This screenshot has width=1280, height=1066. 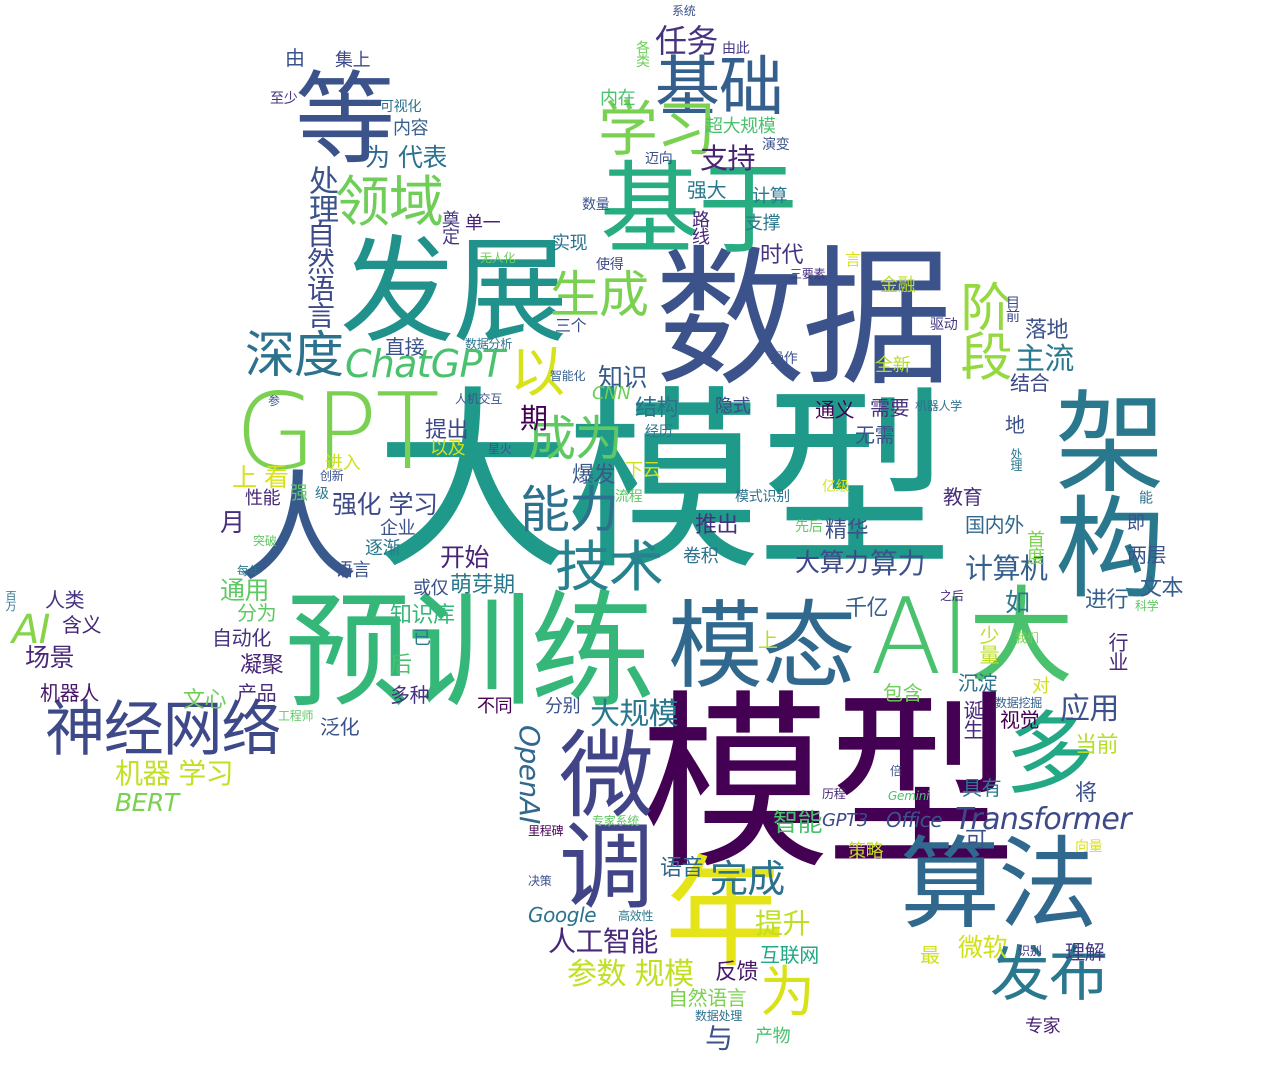 What do you see at coordinates (147, 802) in the screenshot?
I see `word: BERT` at bounding box center [147, 802].